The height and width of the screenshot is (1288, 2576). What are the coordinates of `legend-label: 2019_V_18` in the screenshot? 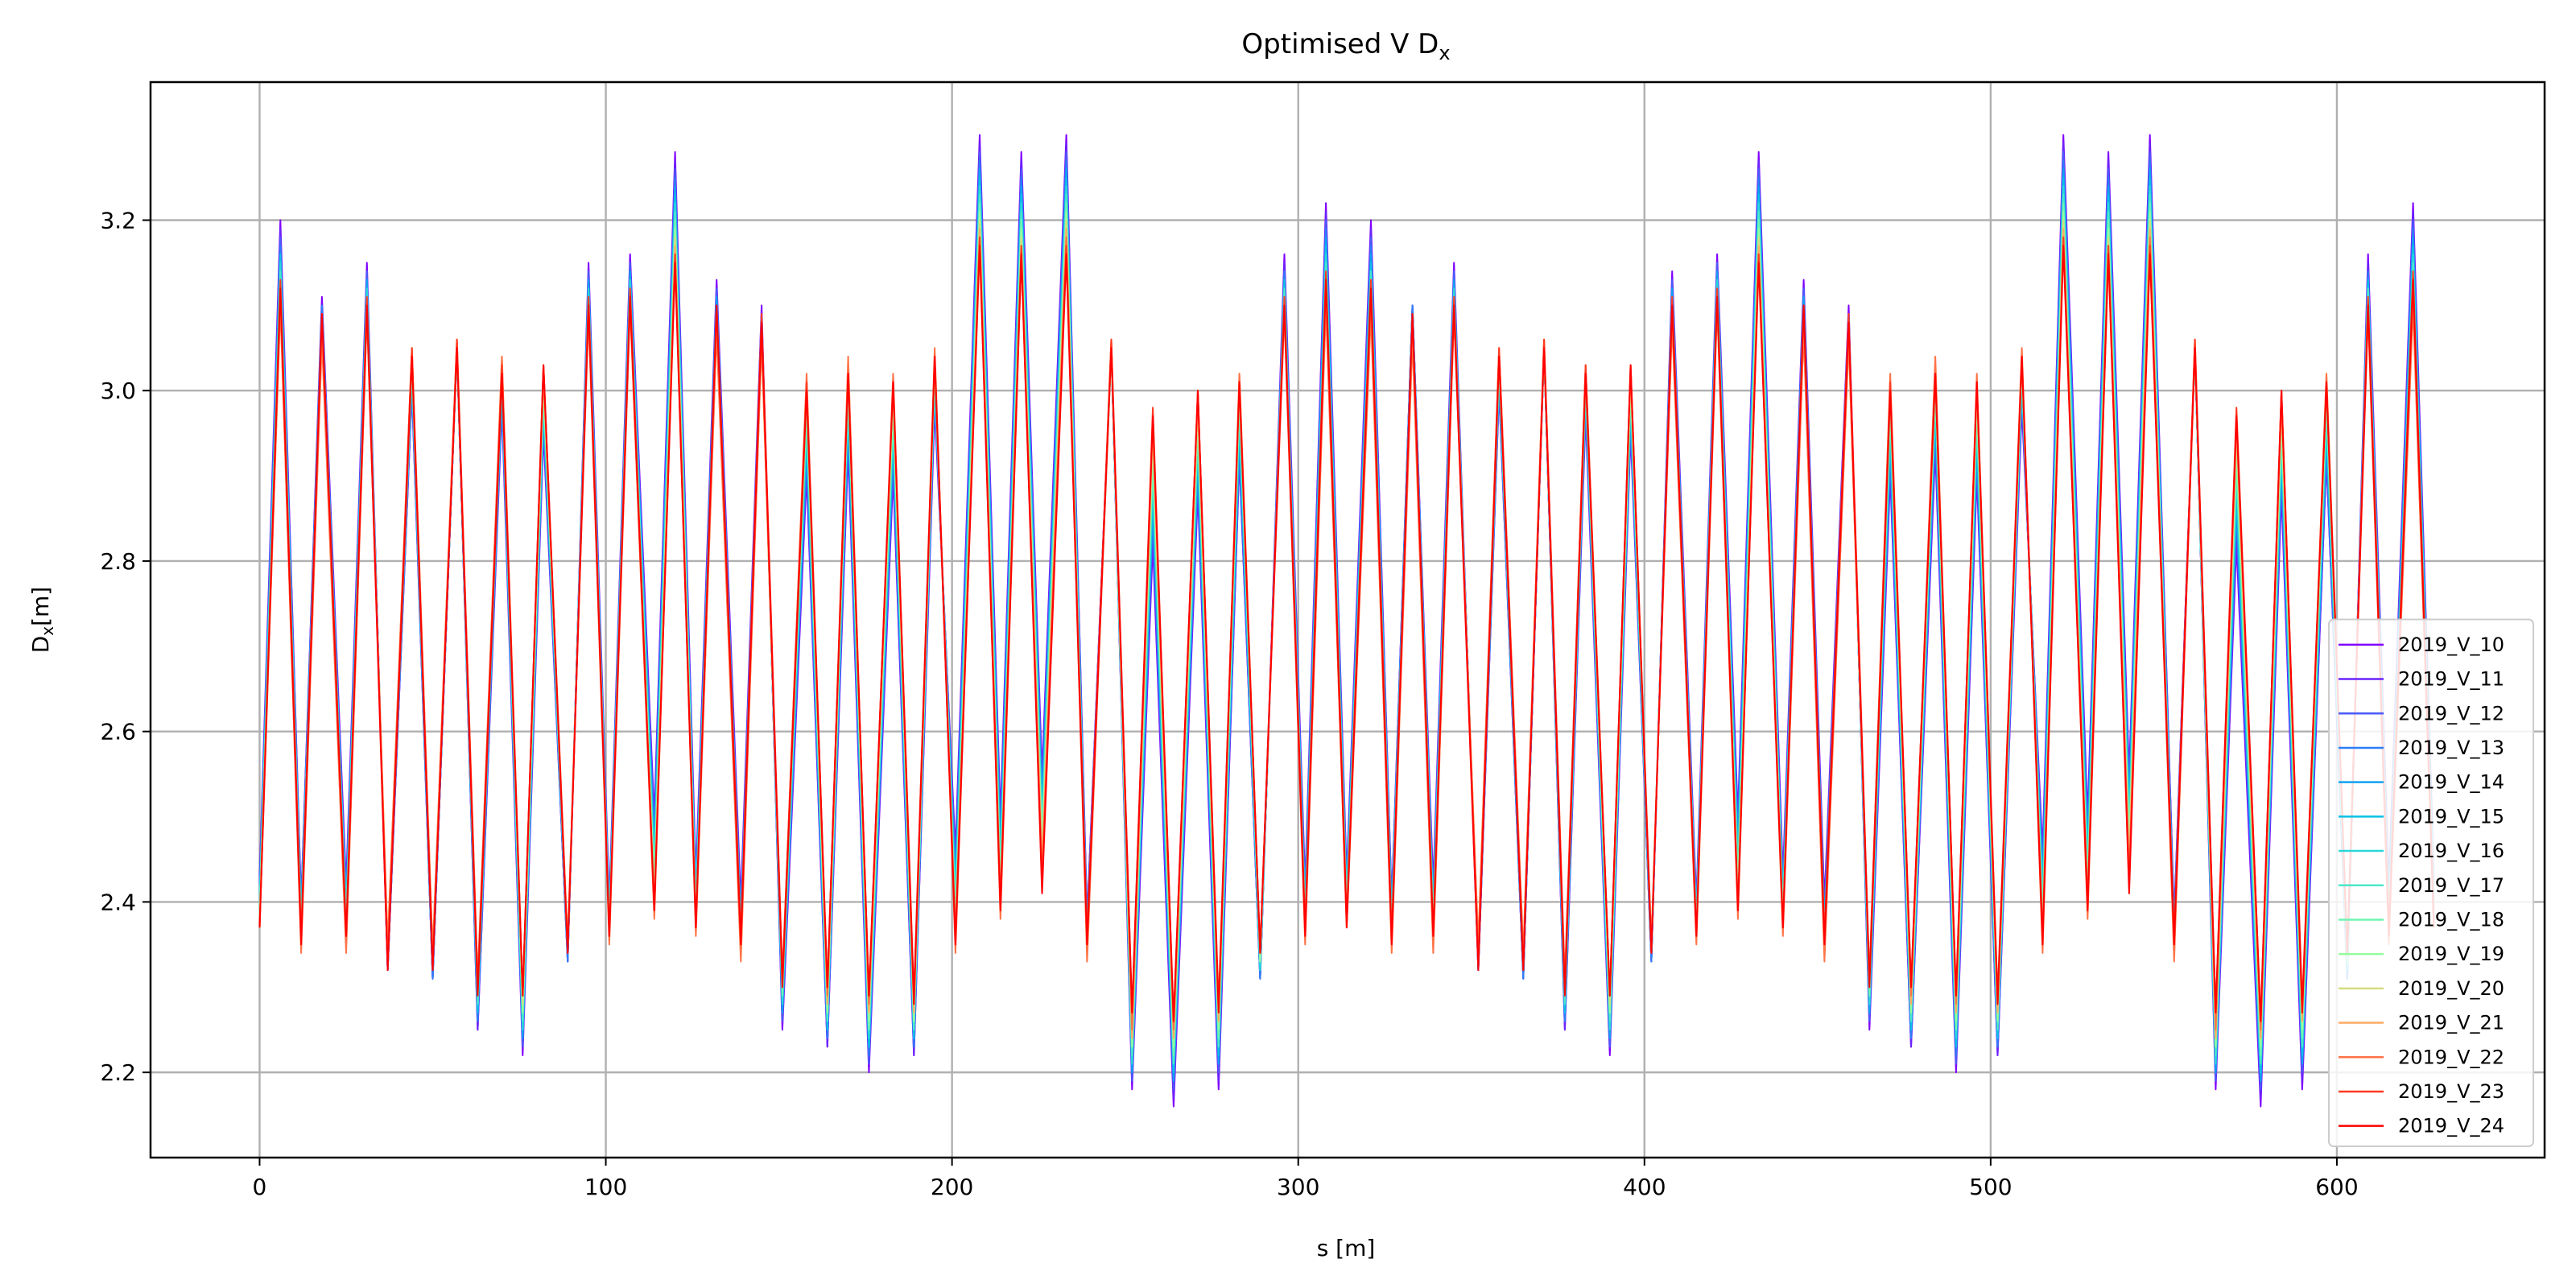 It's located at (2451, 919).